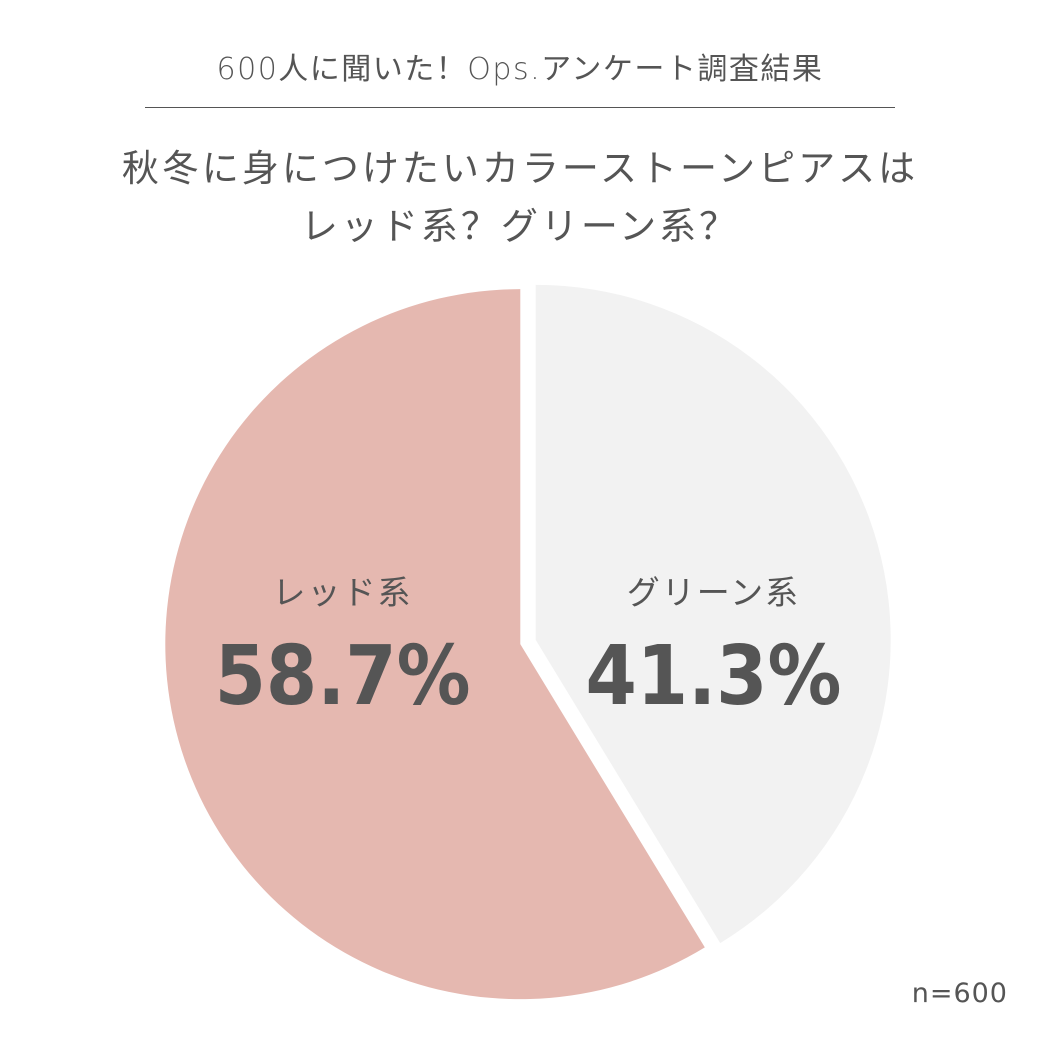  What do you see at coordinates (713, 592) in the screenshot?
I see `slice-category-label-green: グリーン系` at bounding box center [713, 592].